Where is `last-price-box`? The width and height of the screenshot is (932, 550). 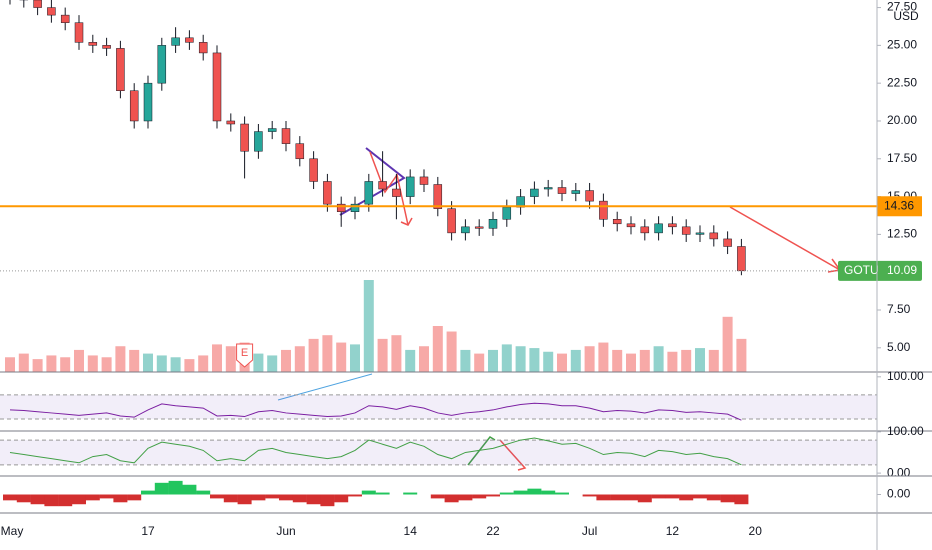 last-price-box is located at coordinates (880, 270).